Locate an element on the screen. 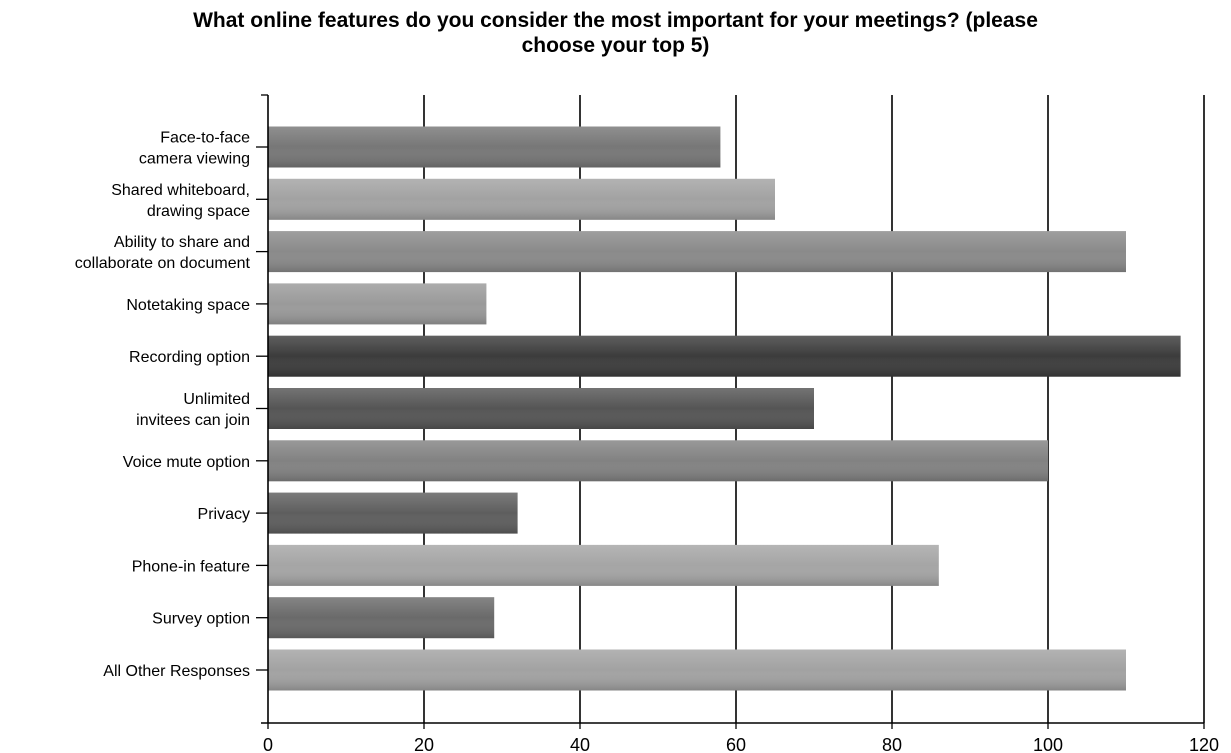  category-label-9-line-1: Phone-in feature is located at coordinates (191, 566).